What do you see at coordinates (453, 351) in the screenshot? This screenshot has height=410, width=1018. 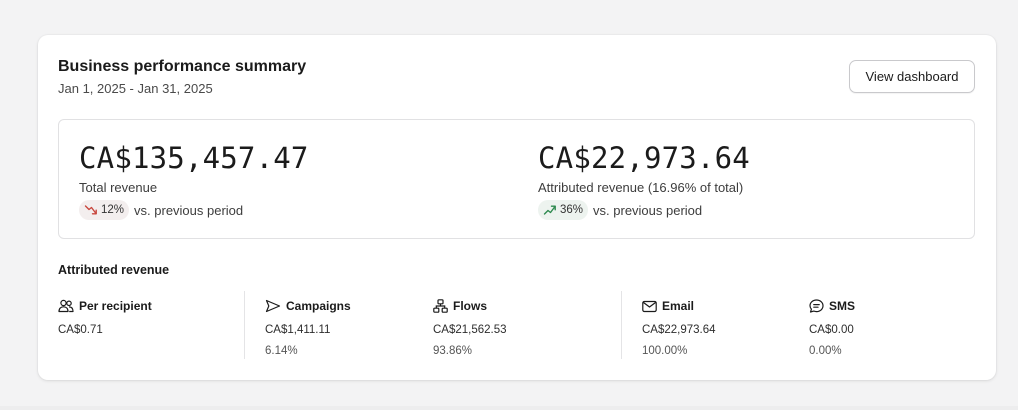 I see `flows-pct: 93.86%` at bounding box center [453, 351].